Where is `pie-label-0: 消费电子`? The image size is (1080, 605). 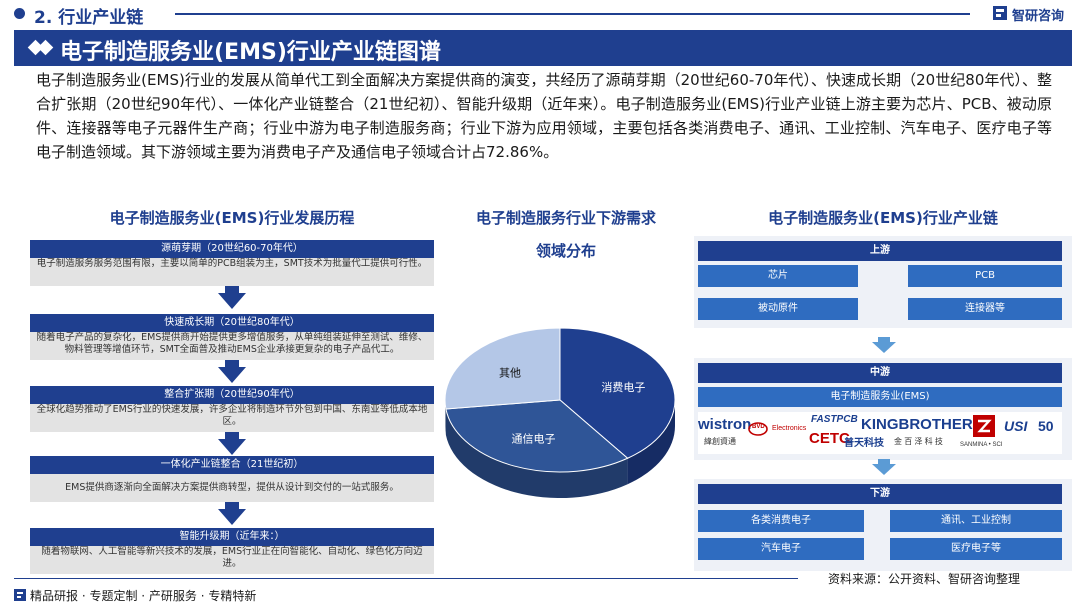 pie-label-0: 消费电子 is located at coordinates (623, 387).